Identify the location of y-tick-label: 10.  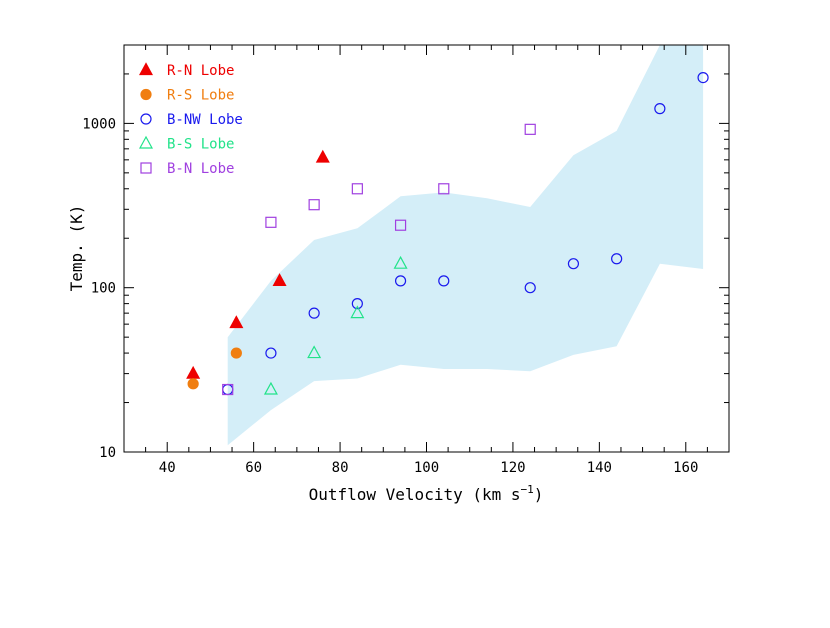
(107, 453).